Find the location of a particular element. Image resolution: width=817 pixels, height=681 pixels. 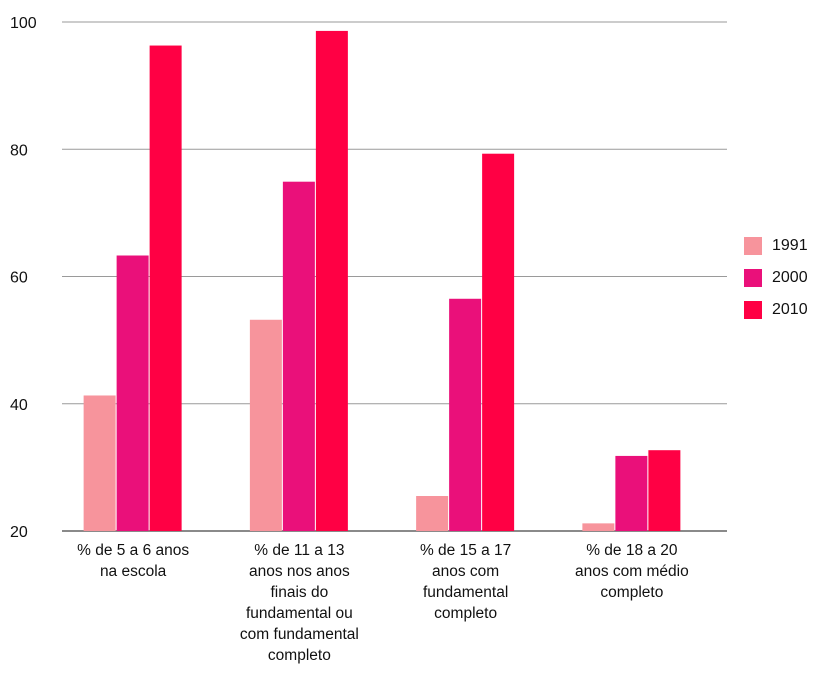

legend-item-2000: 2000 is located at coordinates (776, 278).